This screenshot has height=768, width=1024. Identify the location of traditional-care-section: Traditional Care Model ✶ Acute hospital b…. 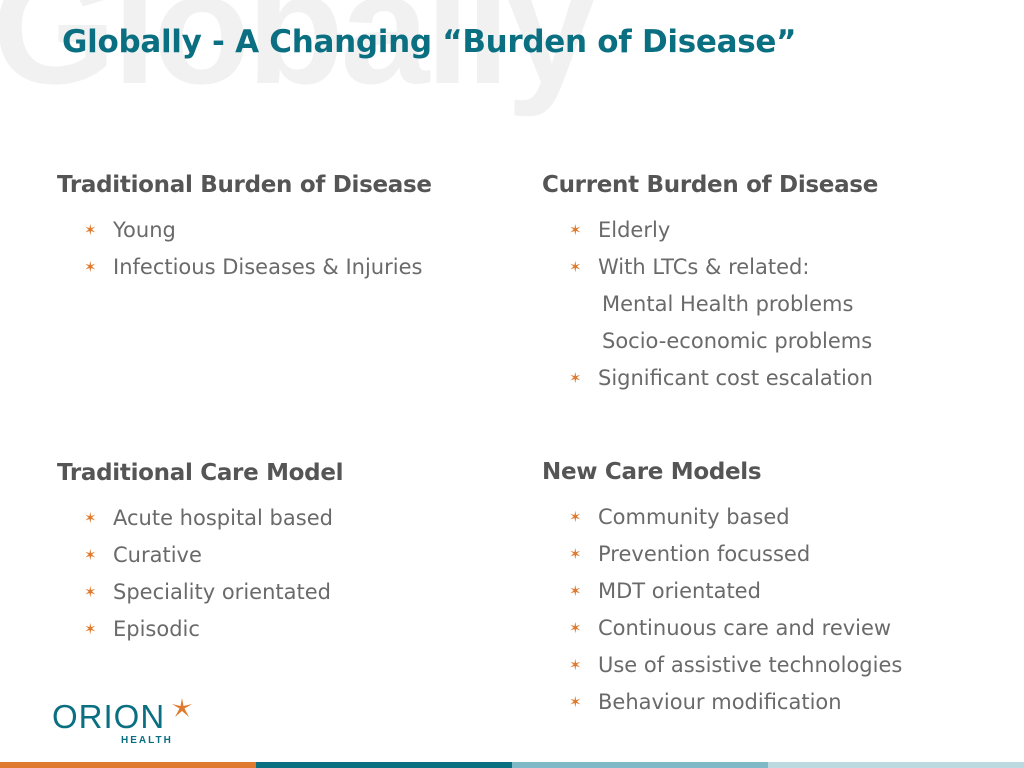
(200, 554).